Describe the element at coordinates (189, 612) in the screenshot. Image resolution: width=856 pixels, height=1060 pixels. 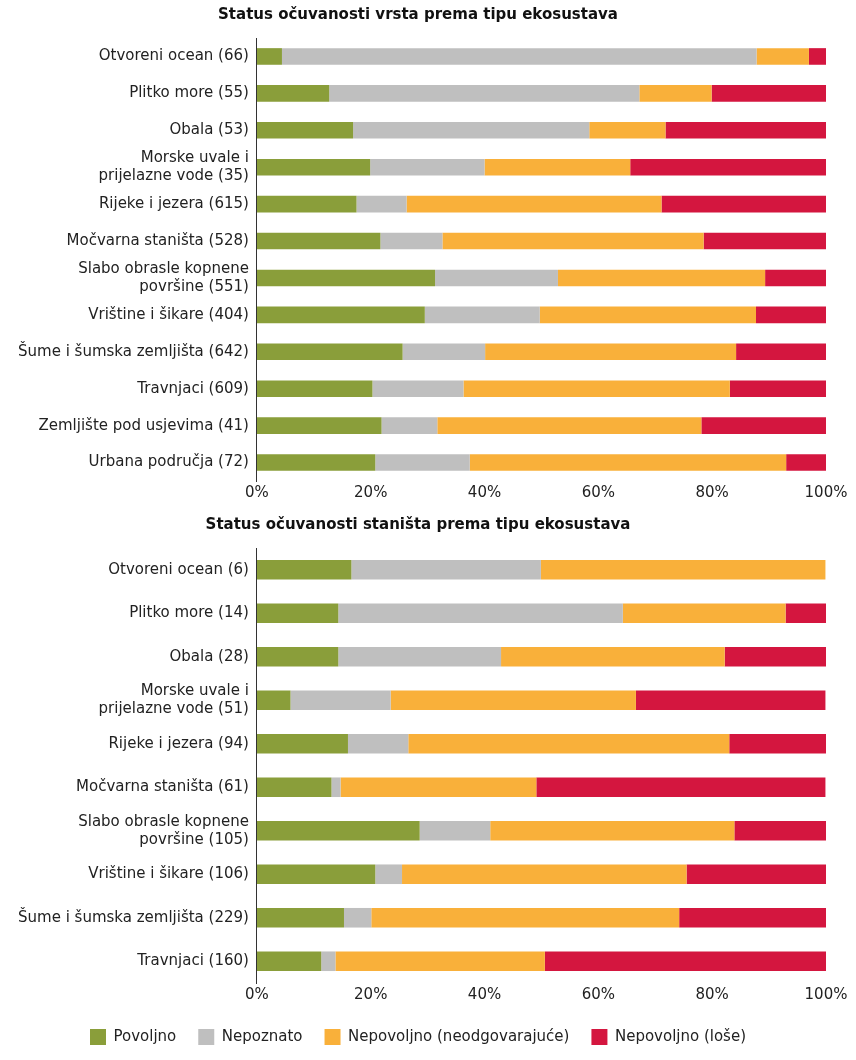
I see `y-tick-label: Plitko more (14)` at that location.